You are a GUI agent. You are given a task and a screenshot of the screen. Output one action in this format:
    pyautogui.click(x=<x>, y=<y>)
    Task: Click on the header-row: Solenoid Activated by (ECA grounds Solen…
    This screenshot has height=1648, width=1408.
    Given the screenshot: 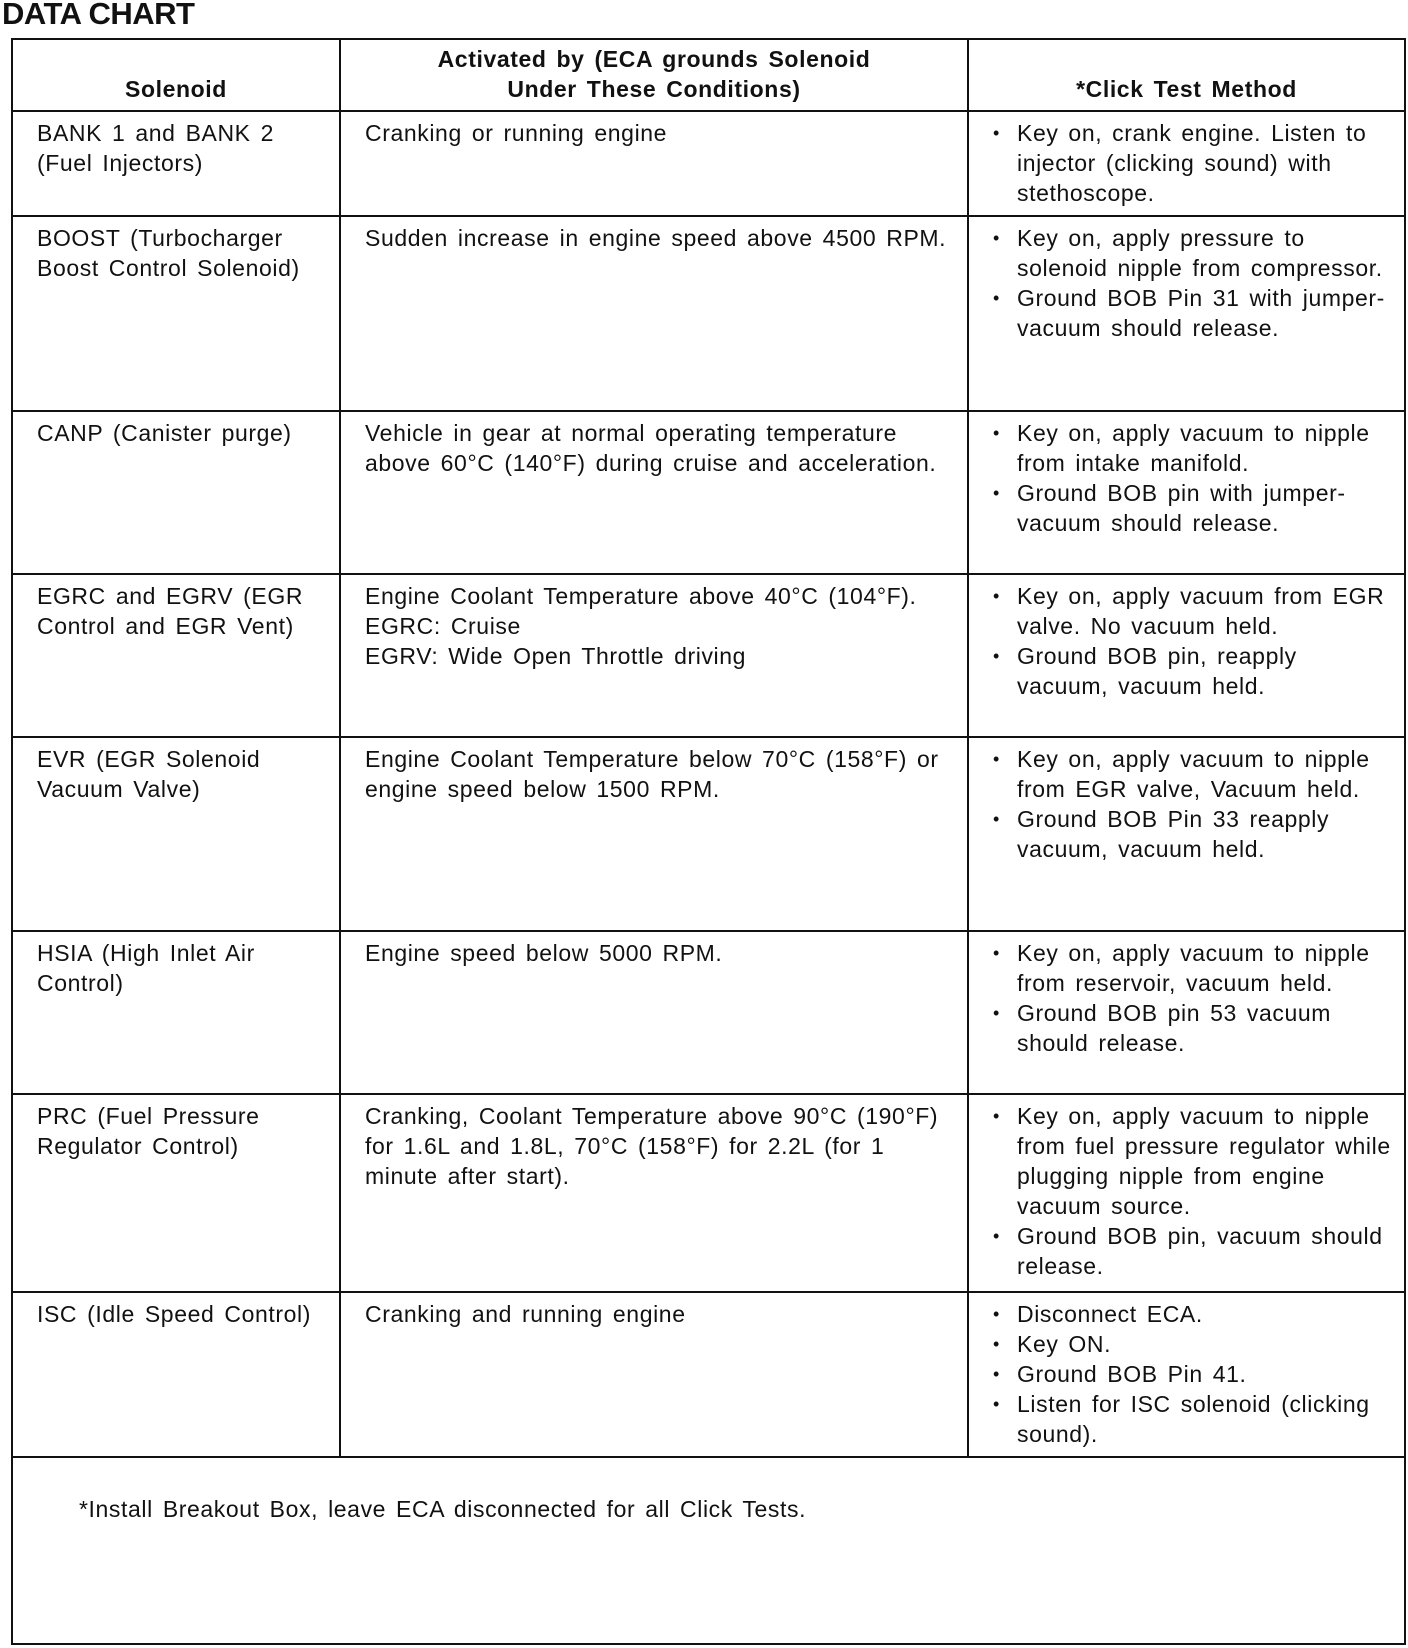 What is the action you would take?
    pyautogui.click(x=708, y=75)
    